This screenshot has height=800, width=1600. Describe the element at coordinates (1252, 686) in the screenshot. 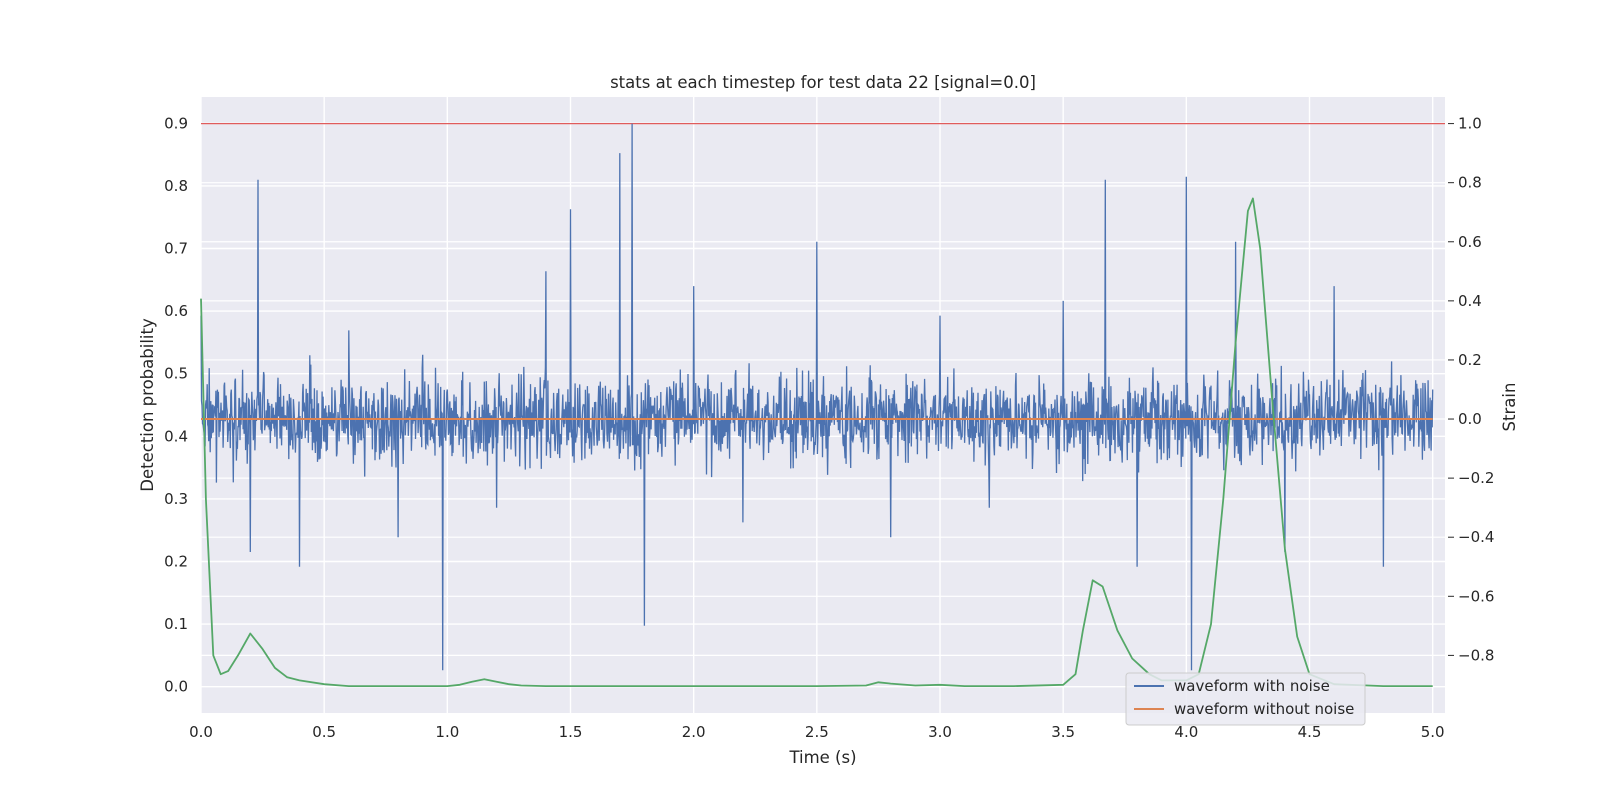

I see `legend-label-waveform-with-noise: waveform with noise` at that location.